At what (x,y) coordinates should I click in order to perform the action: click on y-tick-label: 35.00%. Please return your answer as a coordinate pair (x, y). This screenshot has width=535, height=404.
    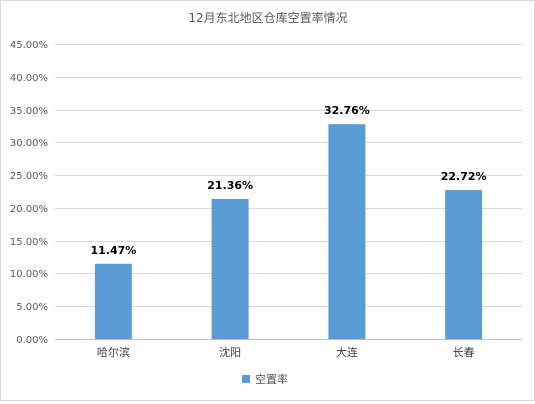
    Looking at the image, I should click on (29, 111).